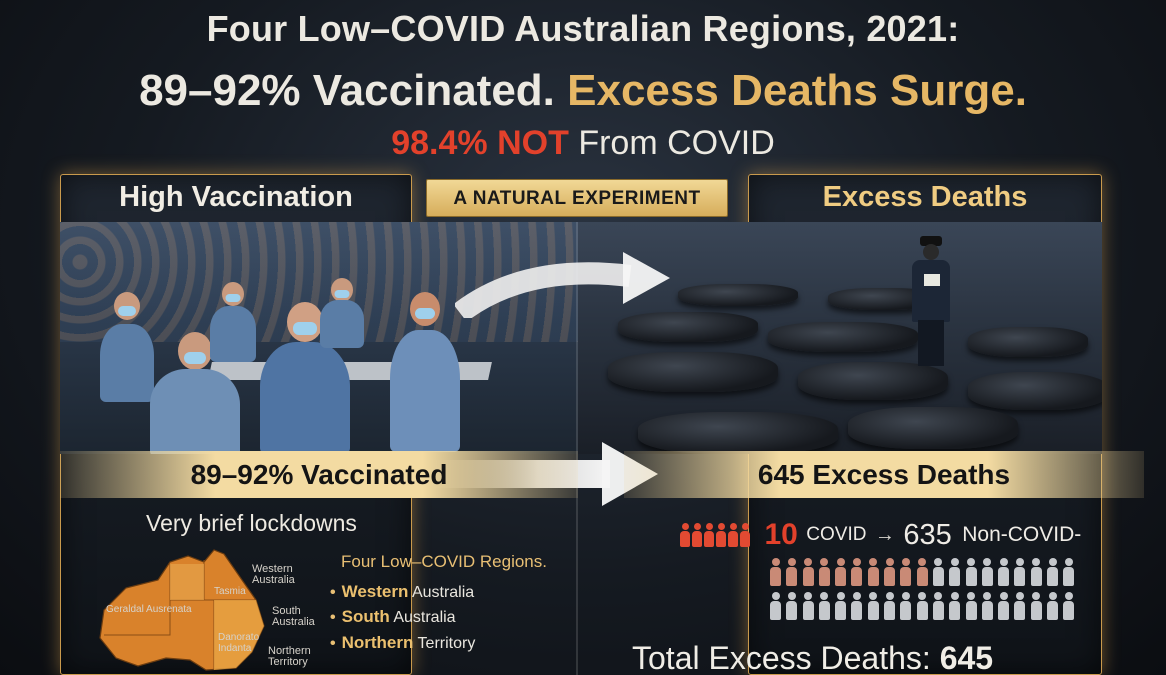  I want to click on total-excess-deaths: Total Excess Deaths: 645, so click(812, 657).